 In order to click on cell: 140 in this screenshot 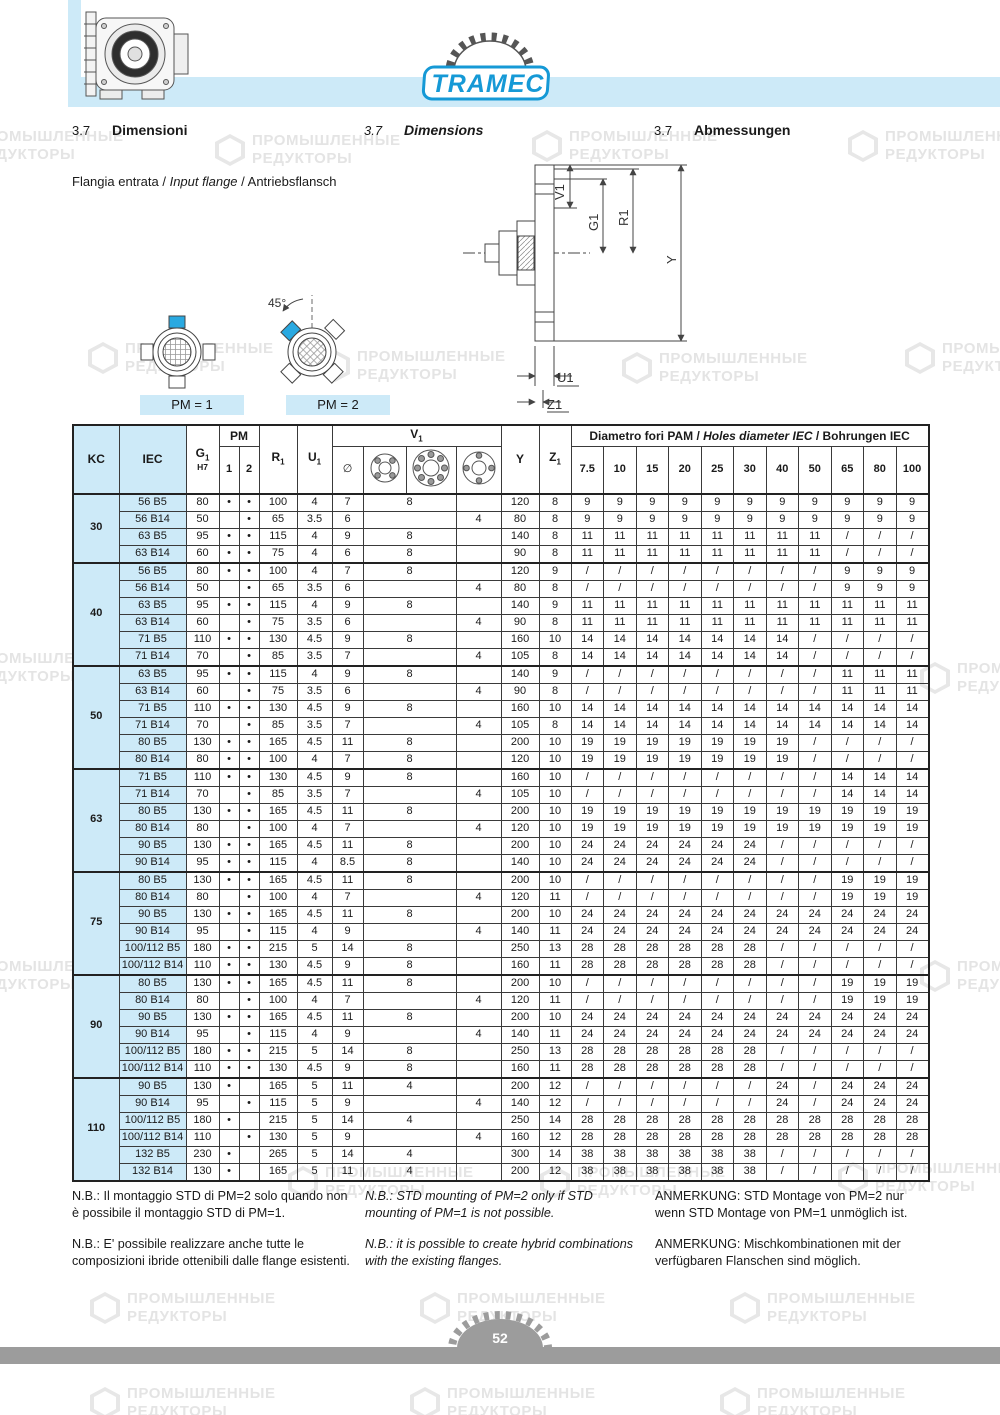, I will do `click(520, 1103)`.